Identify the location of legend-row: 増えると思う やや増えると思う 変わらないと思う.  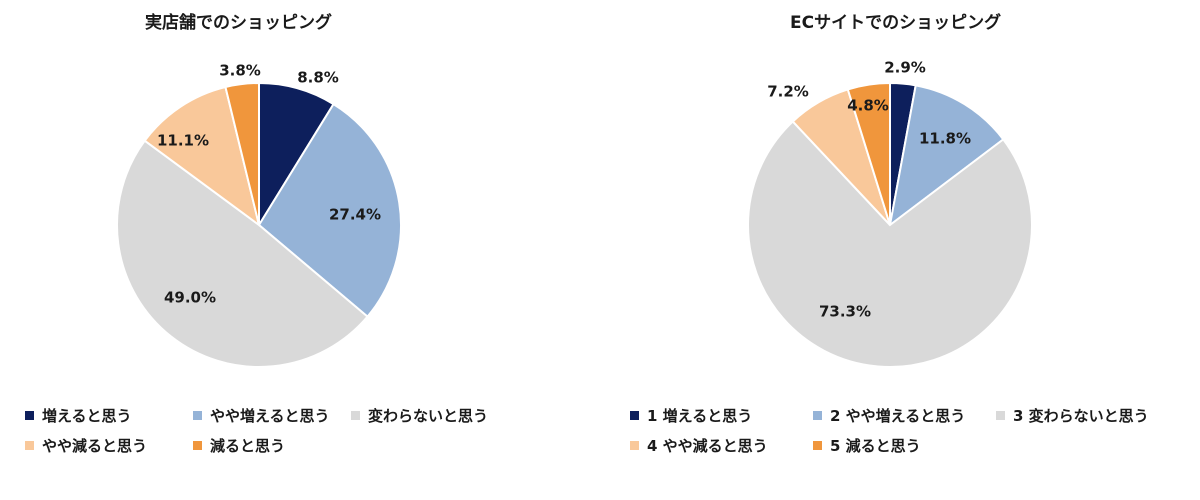
(285, 415).